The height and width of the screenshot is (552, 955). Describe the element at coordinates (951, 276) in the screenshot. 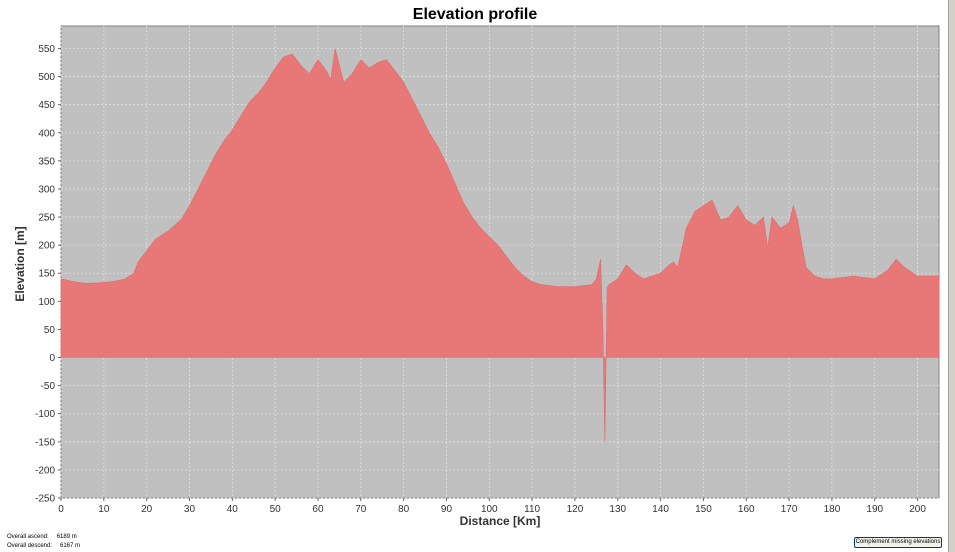

I see `window-edge` at that location.